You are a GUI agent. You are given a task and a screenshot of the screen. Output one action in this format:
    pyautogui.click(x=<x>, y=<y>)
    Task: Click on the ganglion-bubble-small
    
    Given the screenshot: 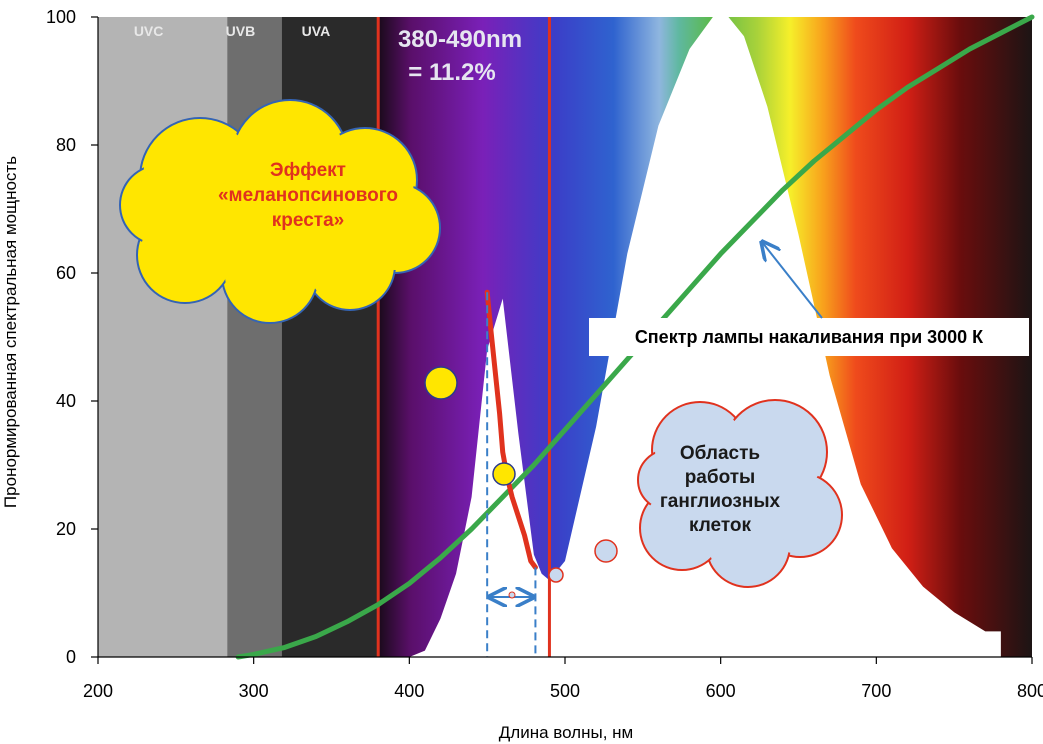 What is the action you would take?
    pyautogui.click(x=556, y=575)
    